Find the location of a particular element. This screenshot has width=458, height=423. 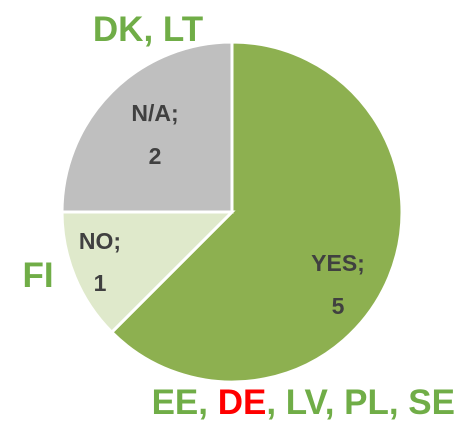

annotation-part: FI is located at coordinates (37, 275).